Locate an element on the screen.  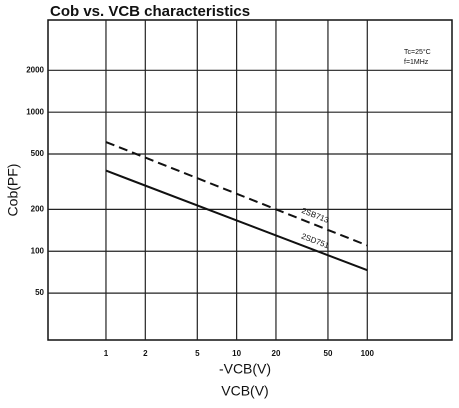
x-tick-label: 2 is located at coordinates (145, 353).